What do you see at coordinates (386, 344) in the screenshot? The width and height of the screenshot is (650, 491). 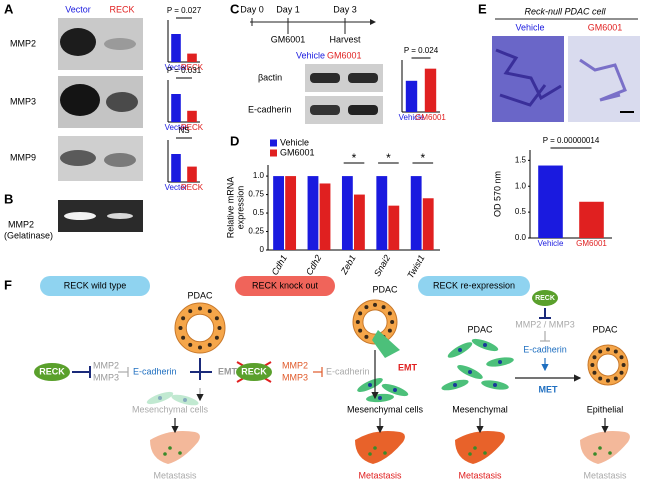 I see `invading-cells` at bounding box center [386, 344].